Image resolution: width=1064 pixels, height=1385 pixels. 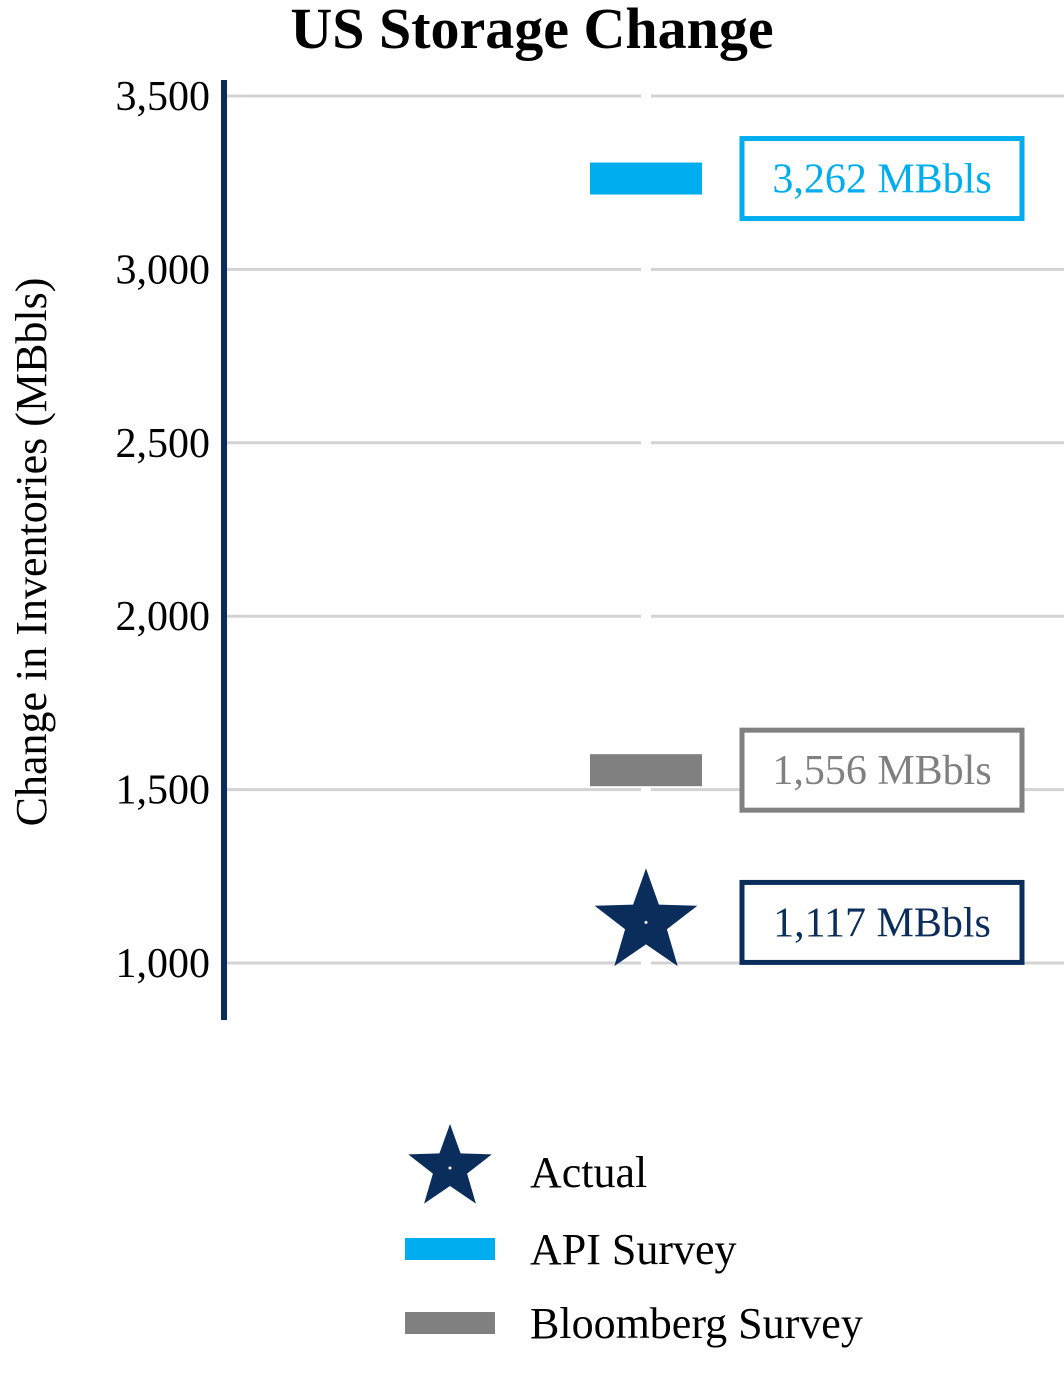 I want to click on y-tick-labels: 1,000 1,500 2,000 2,500 3,000 3,500, so click(x=163, y=530).